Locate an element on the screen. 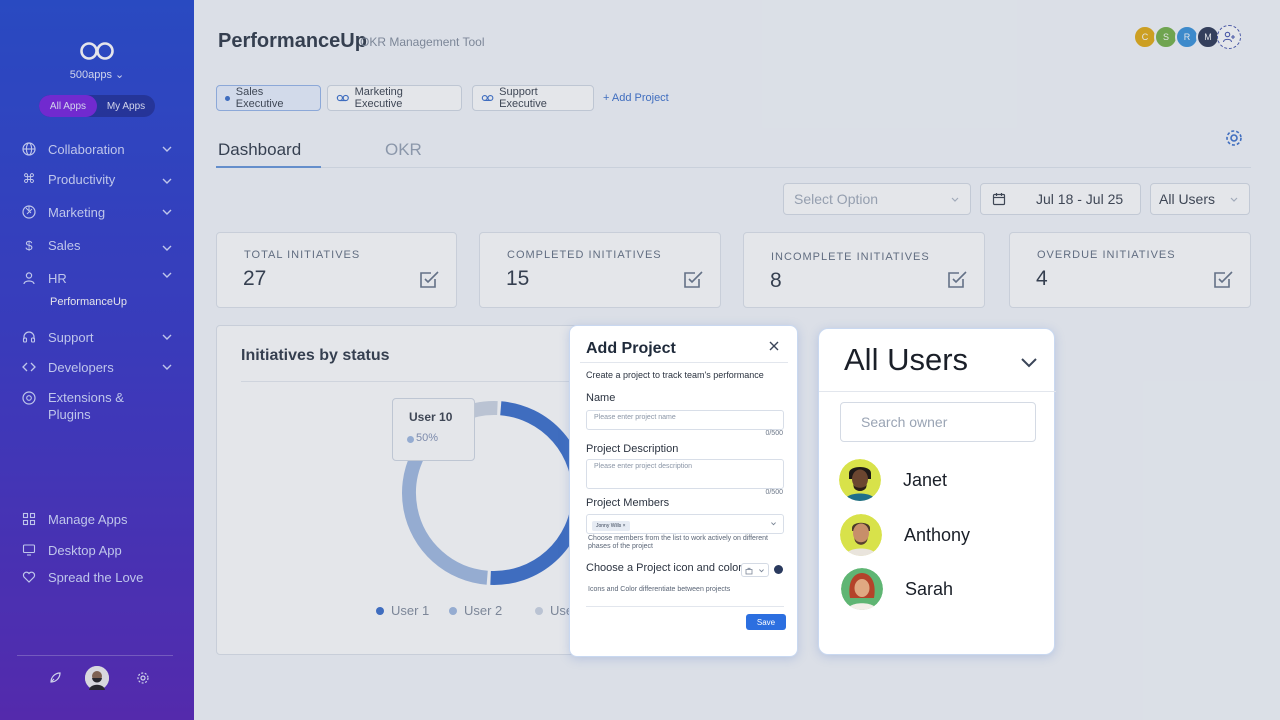 The height and width of the screenshot is (720, 1280). user-option-sarah: Sarah is located at coordinates (897, 589).